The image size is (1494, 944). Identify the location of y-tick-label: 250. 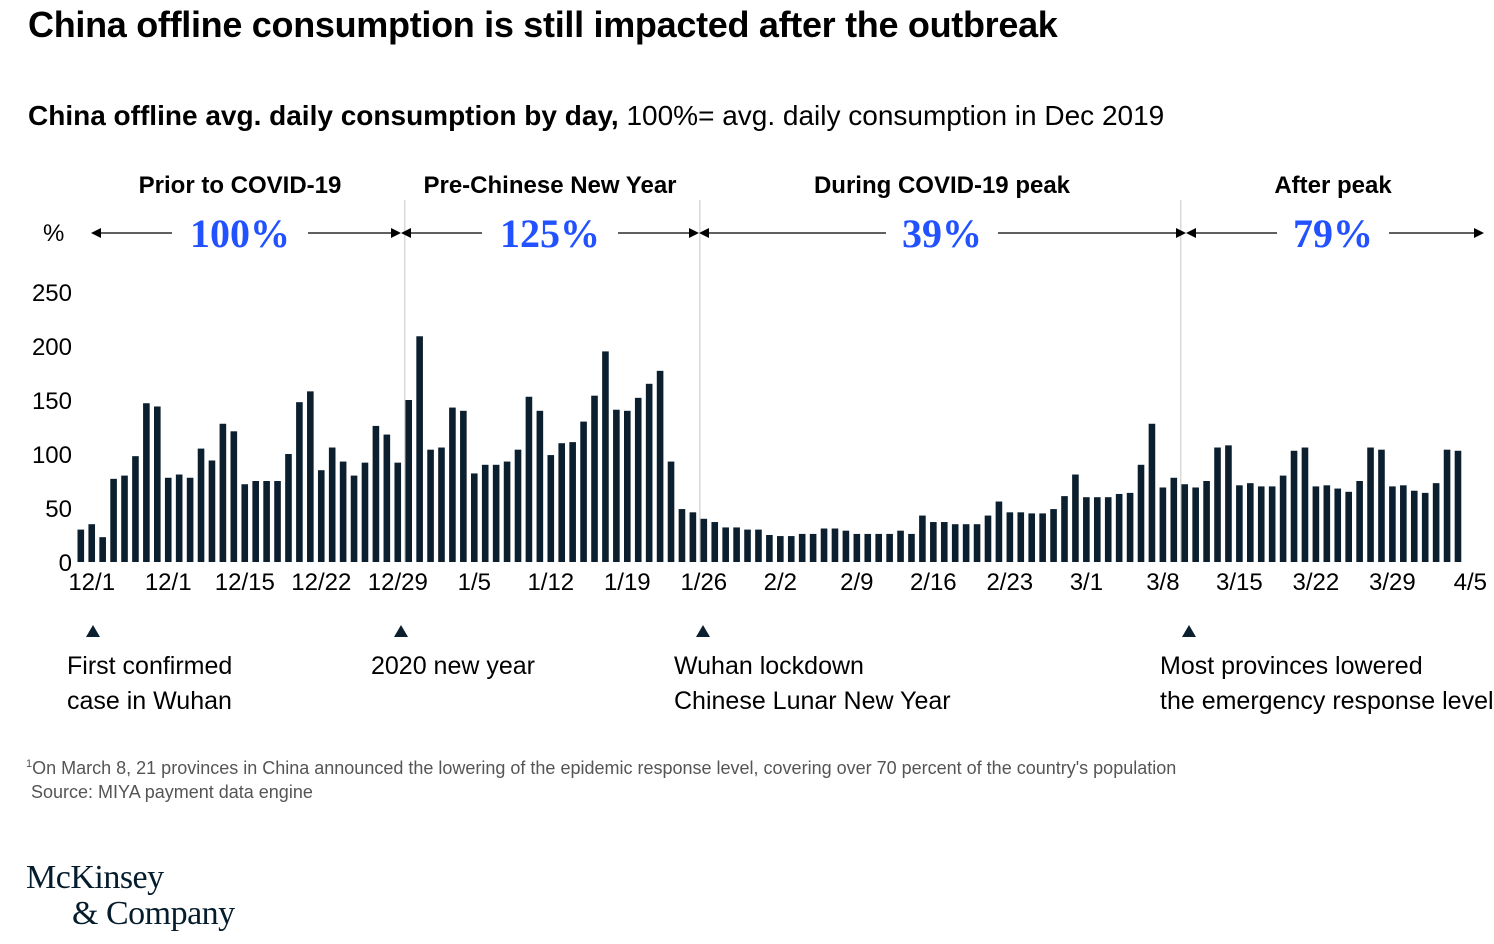
(52, 293).